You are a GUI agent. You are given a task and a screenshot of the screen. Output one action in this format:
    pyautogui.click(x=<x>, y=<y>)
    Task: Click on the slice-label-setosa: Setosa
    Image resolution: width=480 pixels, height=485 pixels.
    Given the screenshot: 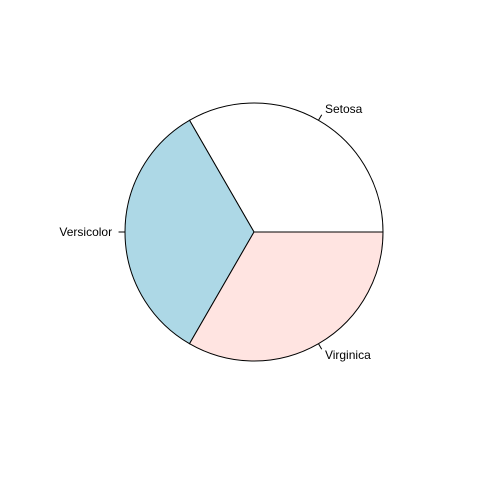 What is the action you would take?
    pyautogui.click(x=344, y=109)
    